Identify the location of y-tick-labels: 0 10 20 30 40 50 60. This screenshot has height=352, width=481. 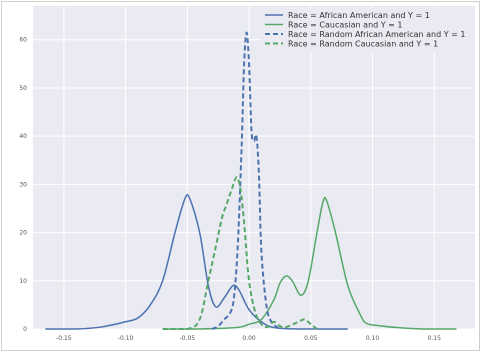
(23, 185).